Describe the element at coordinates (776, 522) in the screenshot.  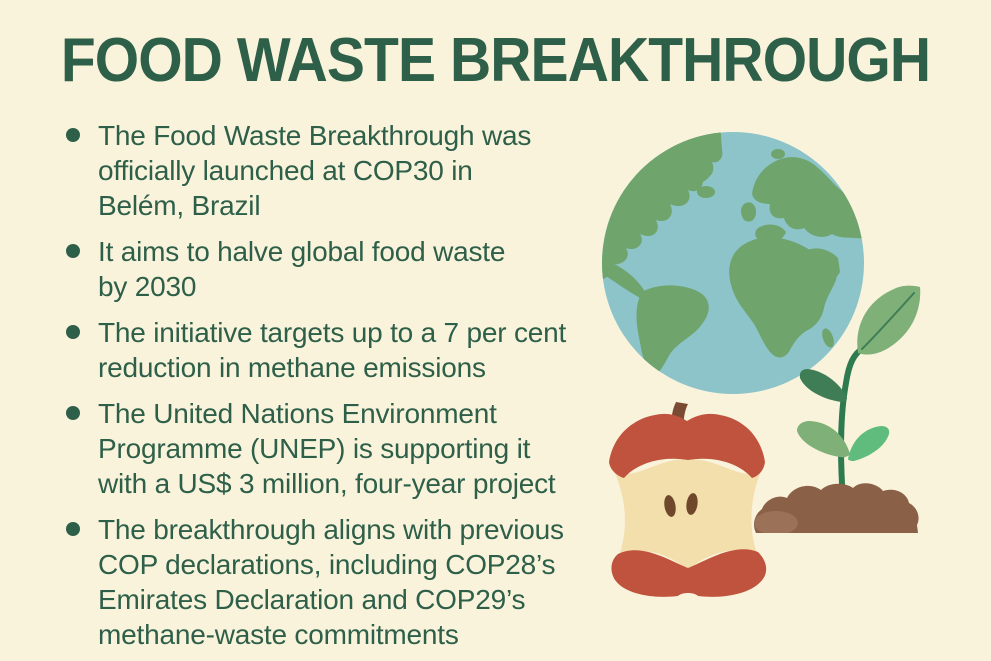
I see `soil-highlight` at that location.